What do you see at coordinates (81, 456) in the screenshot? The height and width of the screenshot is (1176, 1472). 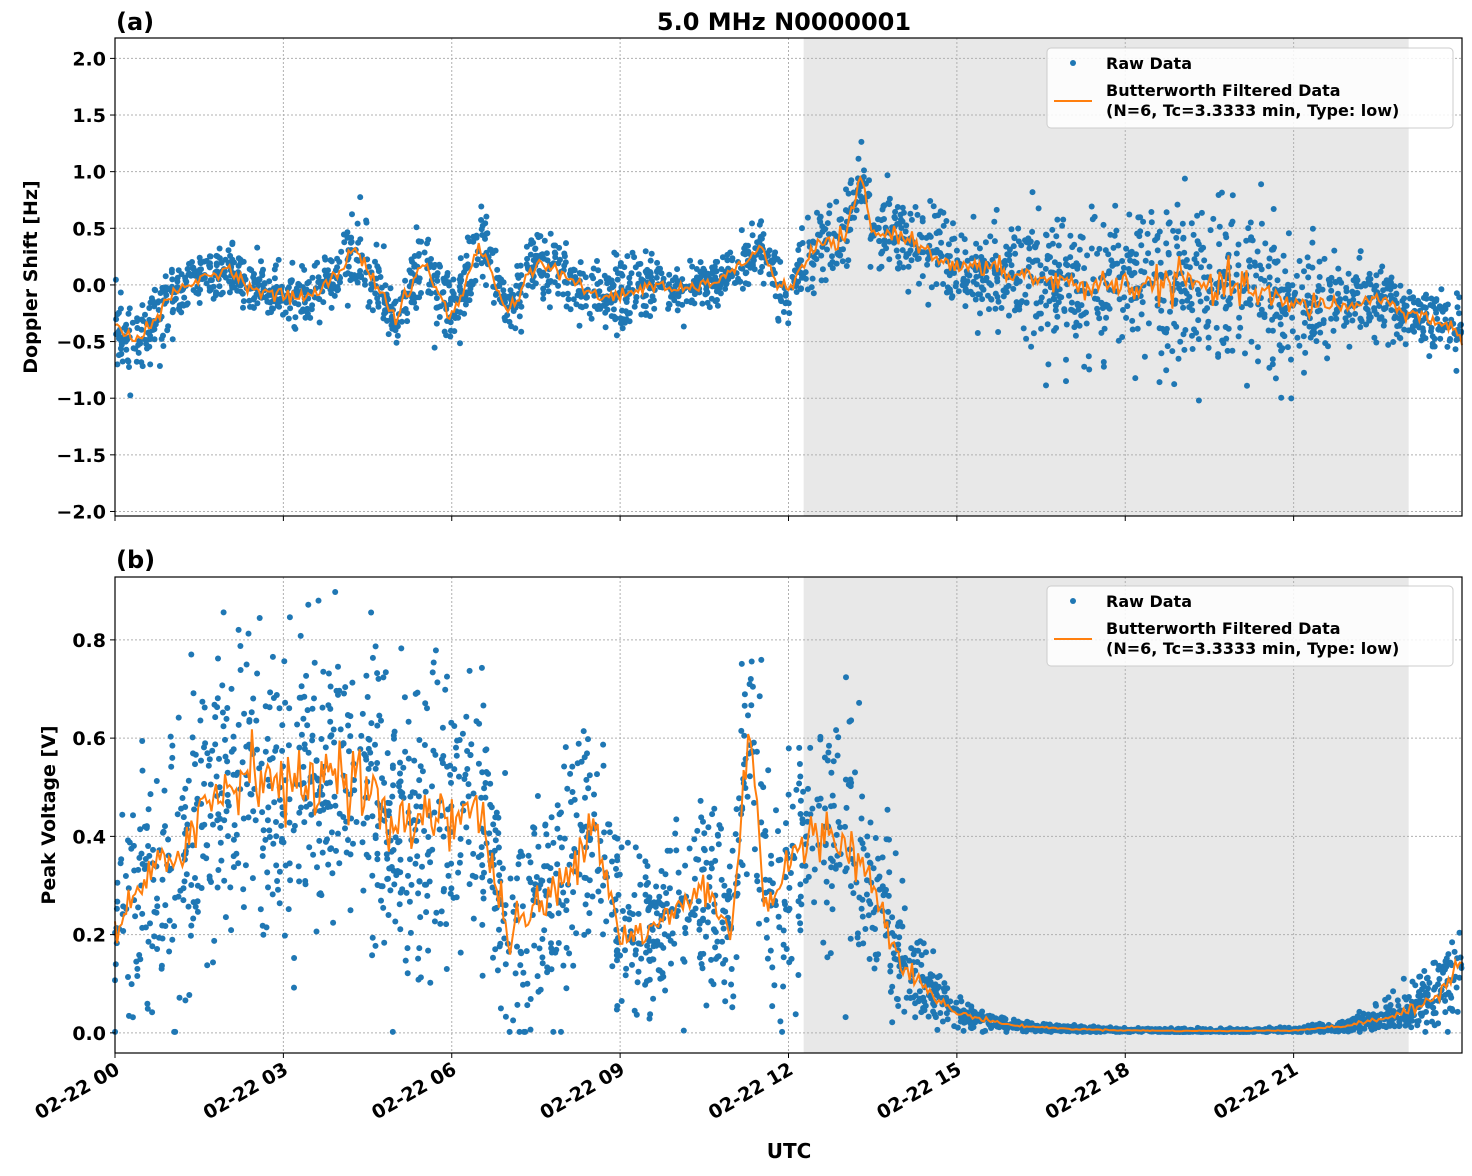 I see `y-tick-label: −1.5` at bounding box center [81, 456].